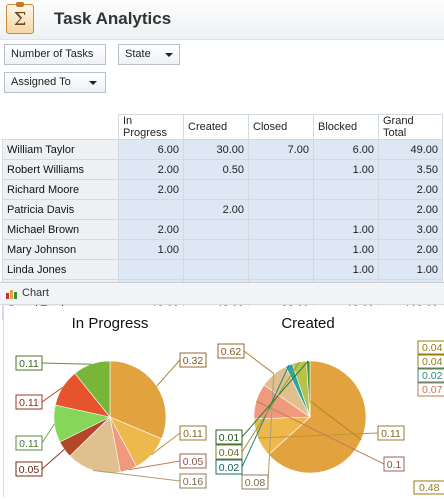 The height and width of the screenshot is (500, 444). Describe the element at coordinates (346, 127) in the screenshot. I see `column-header: Blocked` at that location.